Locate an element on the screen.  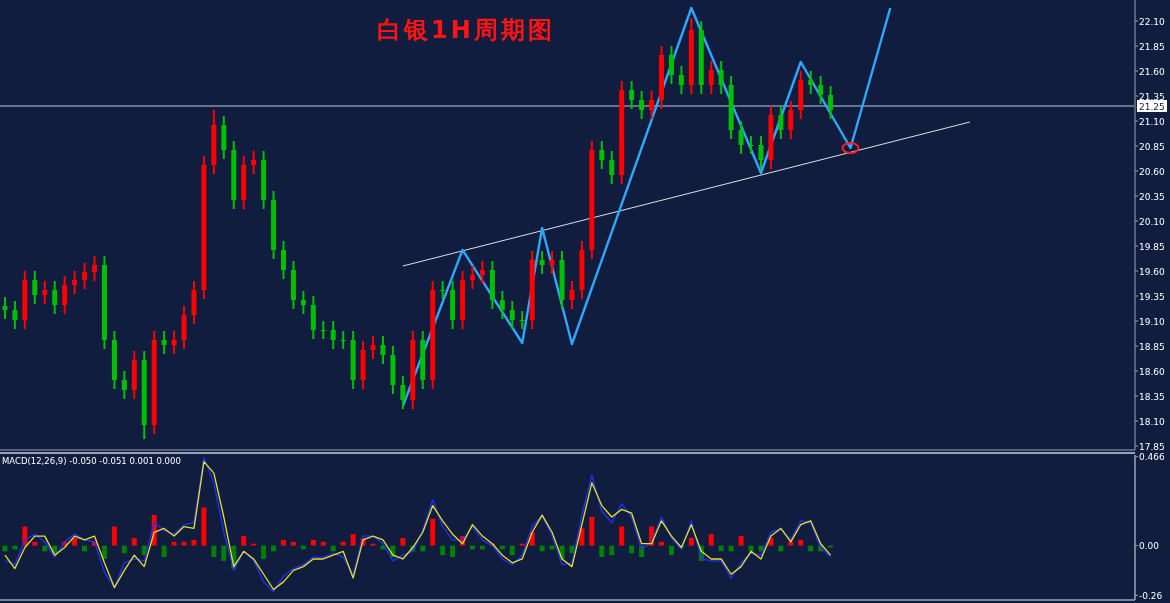
y-tick-label: 20.35 is located at coordinates (1152, 196).